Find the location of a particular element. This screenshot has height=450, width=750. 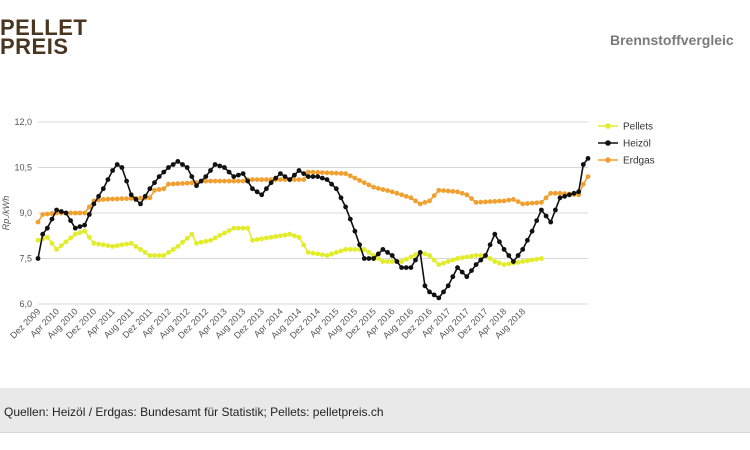

pelletpreis-logo: PELLET PREIS is located at coordinates (43, 37).